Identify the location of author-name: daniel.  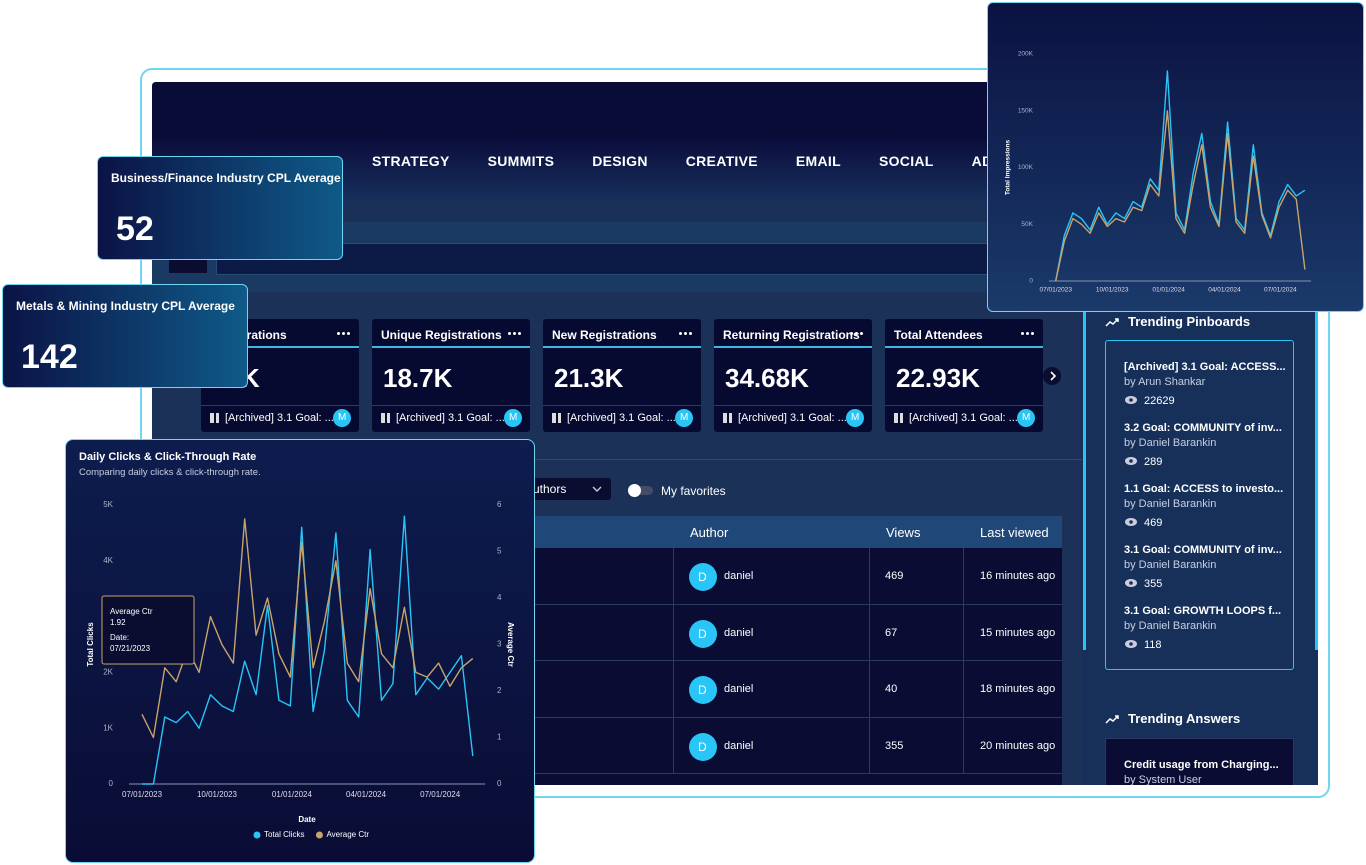
(739, 576).